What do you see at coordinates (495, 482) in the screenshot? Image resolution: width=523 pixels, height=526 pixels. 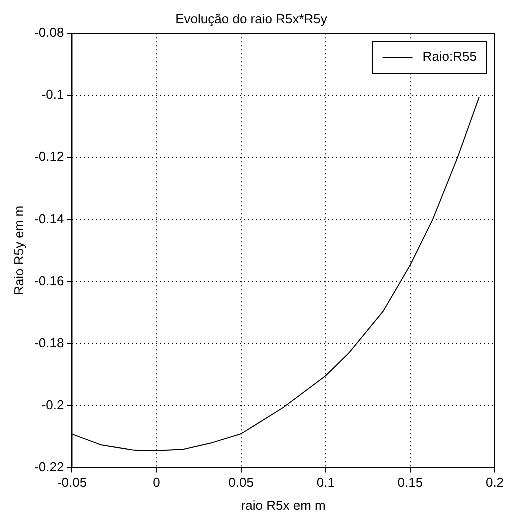 I see `x-tick-label: 0.2` at bounding box center [495, 482].